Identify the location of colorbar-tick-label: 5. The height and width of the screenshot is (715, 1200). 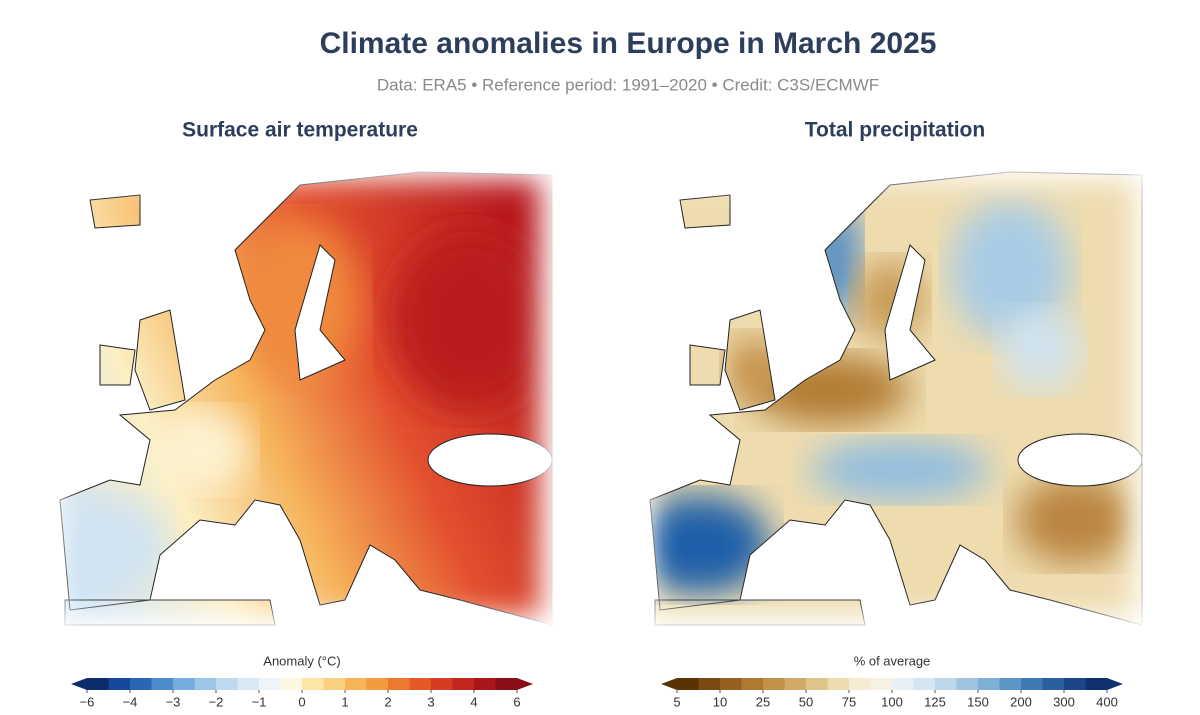
(676, 701).